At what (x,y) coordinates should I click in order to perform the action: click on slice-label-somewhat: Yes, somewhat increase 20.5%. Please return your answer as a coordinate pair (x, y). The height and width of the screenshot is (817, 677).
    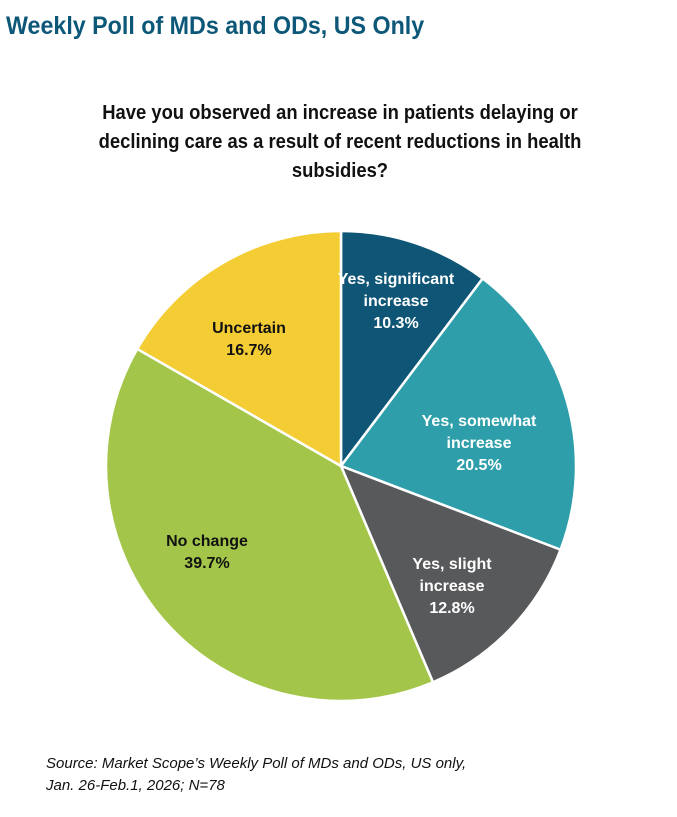
    Looking at the image, I should click on (479, 443).